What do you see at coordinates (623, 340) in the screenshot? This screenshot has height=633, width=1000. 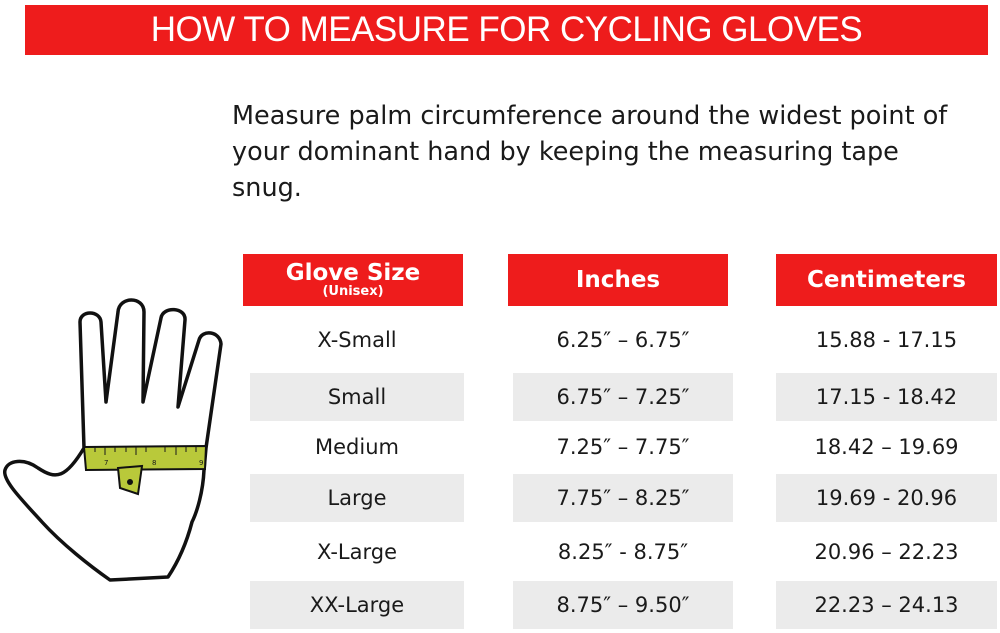 I see `inches-cell: 6.25″ – 6.75″` at bounding box center [623, 340].